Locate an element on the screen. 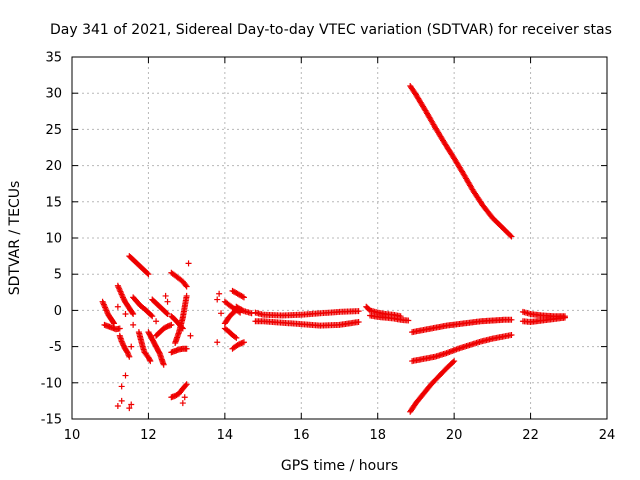 The height and width of the screenshot is (480, 640). y-tick-label: 35 is located at coordinates (53, 58).